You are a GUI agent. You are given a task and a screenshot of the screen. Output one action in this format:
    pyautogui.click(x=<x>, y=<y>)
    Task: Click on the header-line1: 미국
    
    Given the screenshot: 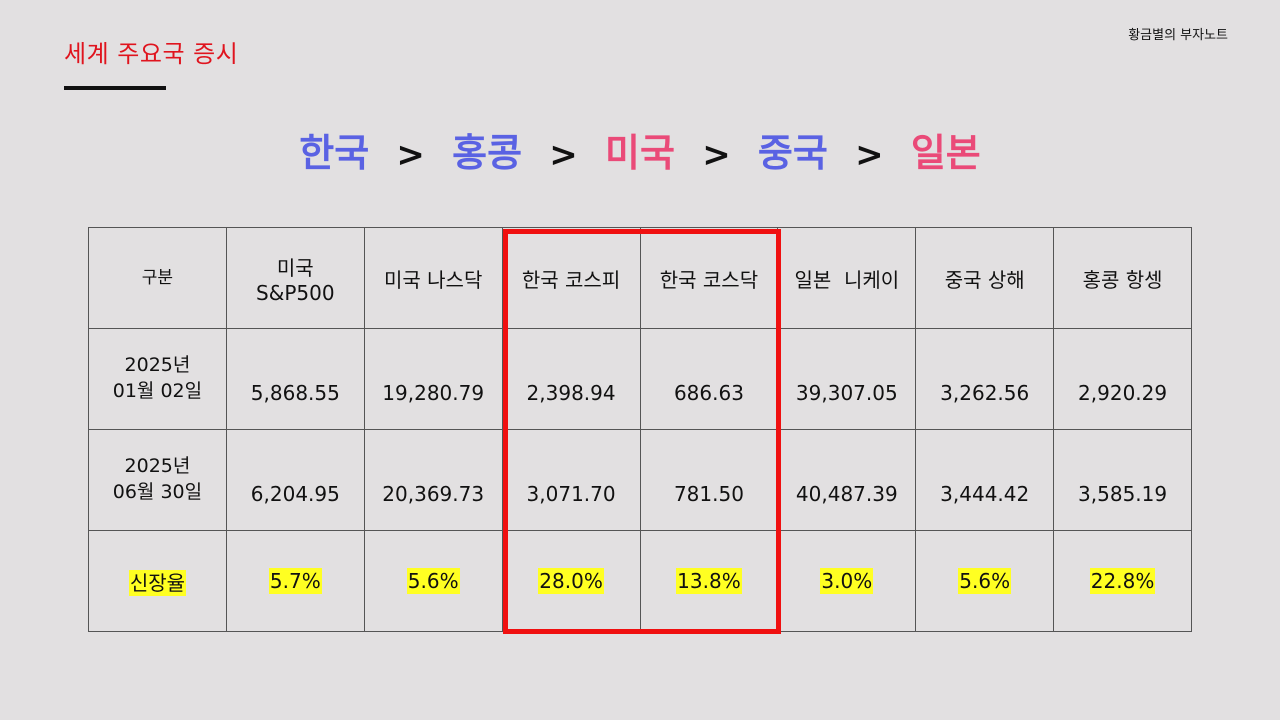 What is the action you would take?
    pyautogui.click(x=295, y=267)
    